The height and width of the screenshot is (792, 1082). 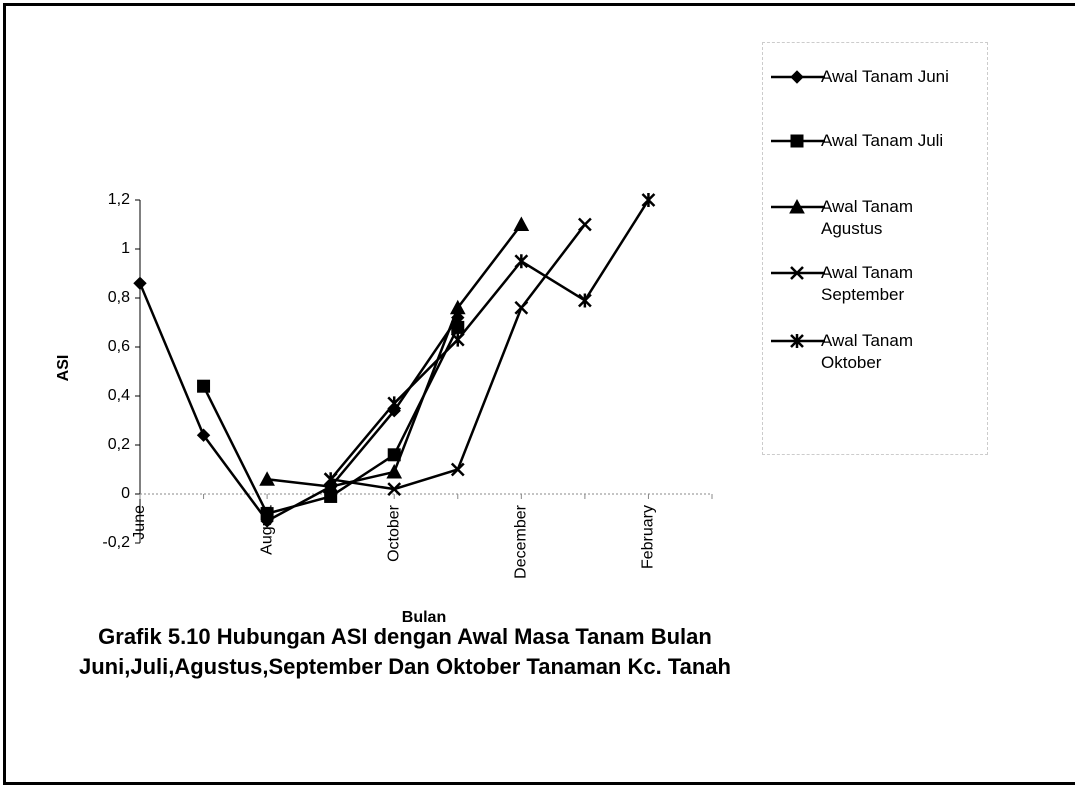 I want to click on y-tick-label: 1,2, so click(x=119, y=199).